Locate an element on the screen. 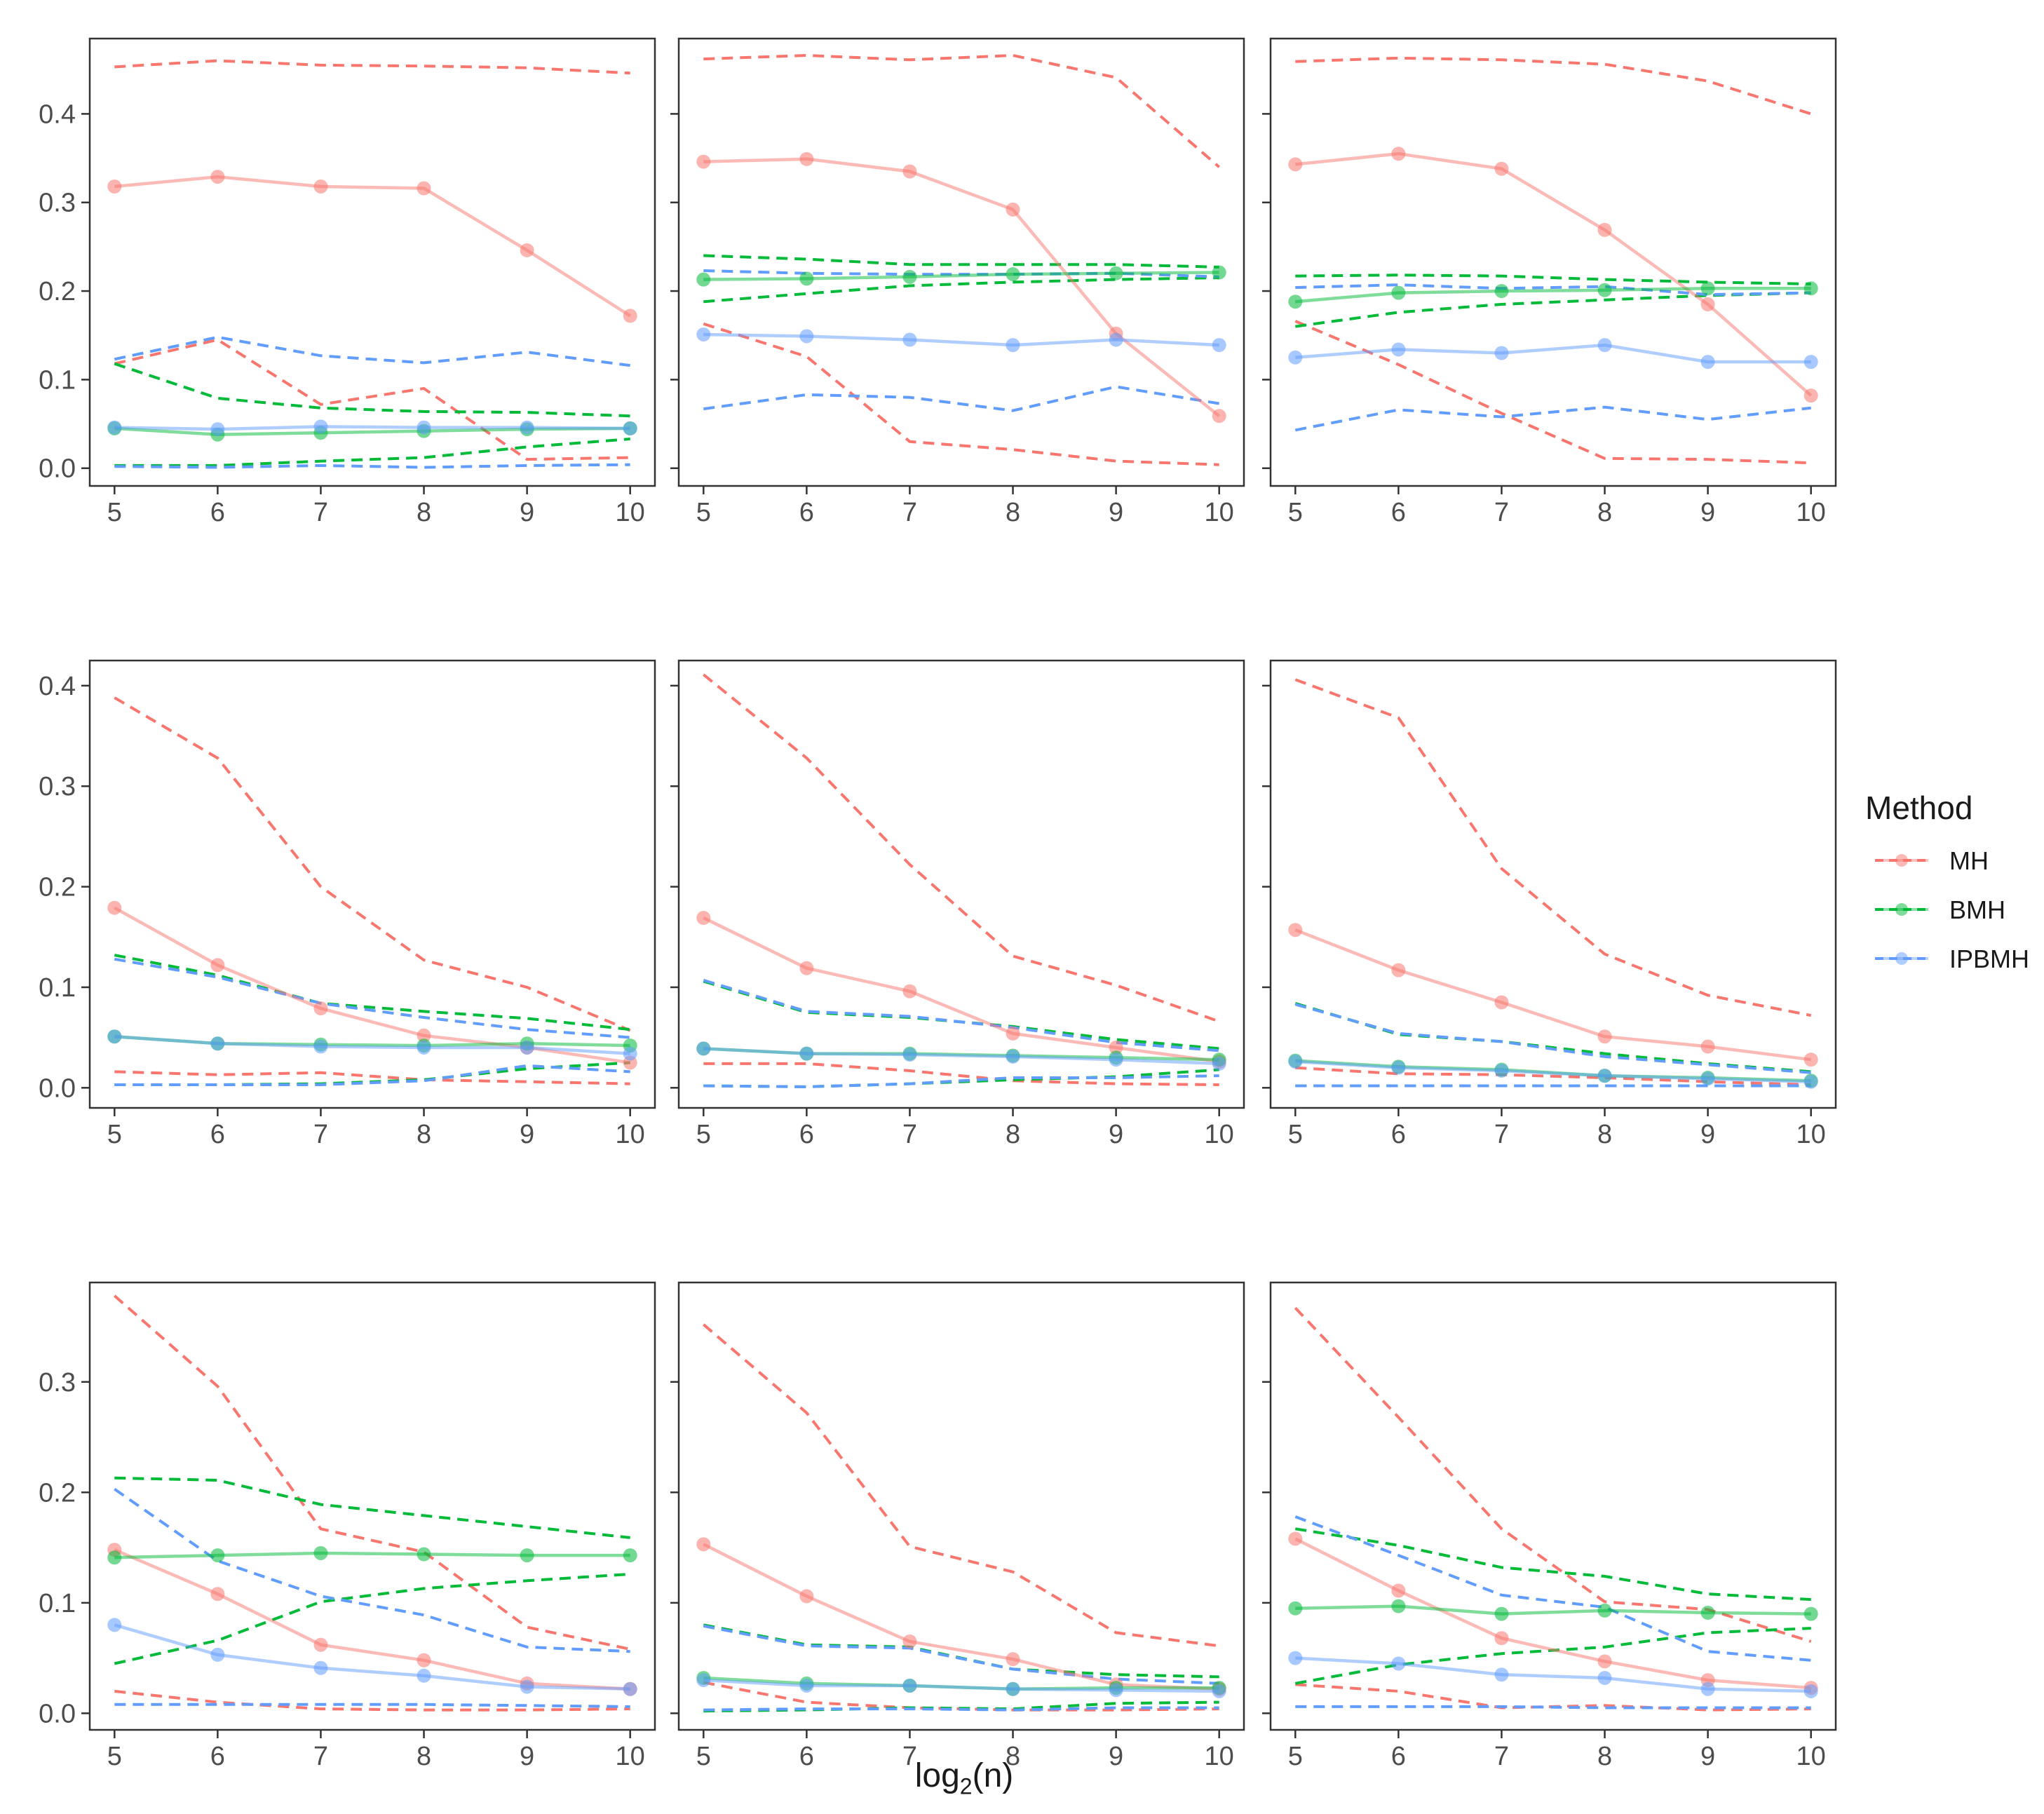 This screenshot has width=2044, height=1814. legend-label-bmh: BMH is located at coordinates (1977, 909).